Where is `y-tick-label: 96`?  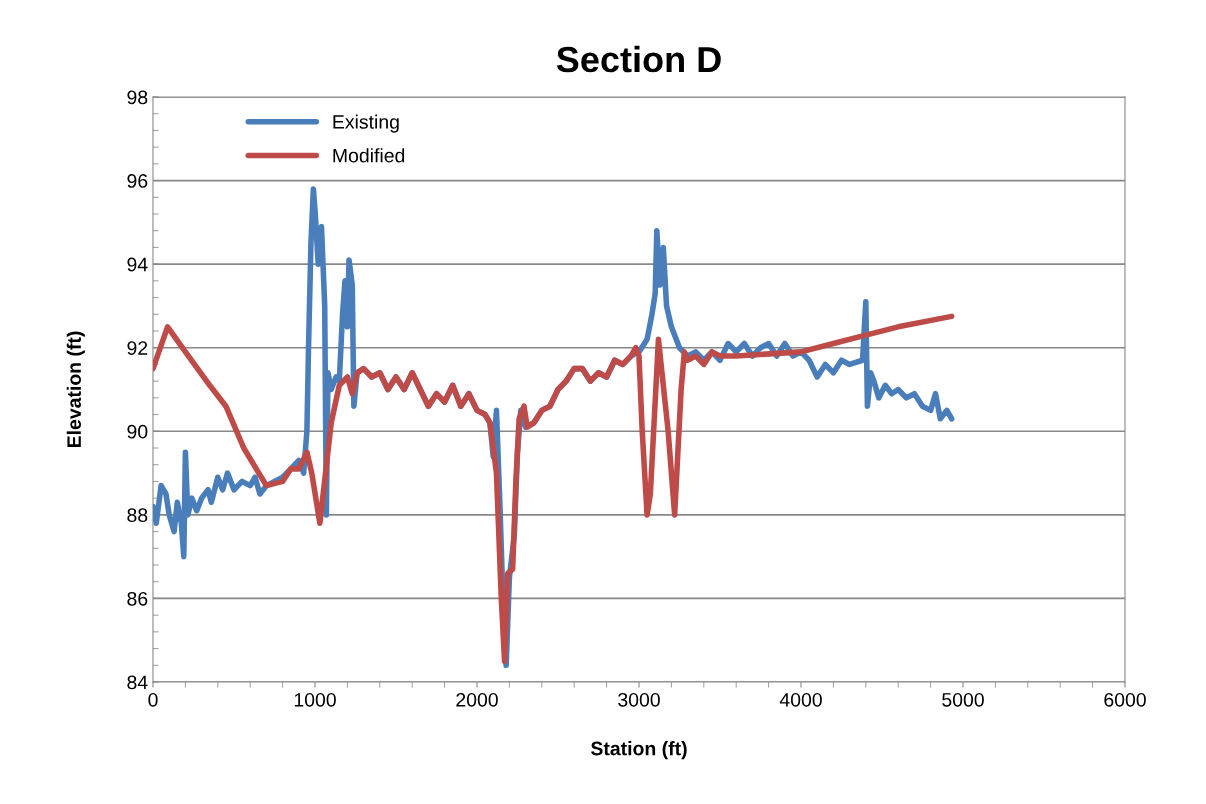
y-tick-label: 96 is located at coordinates (137, 181).